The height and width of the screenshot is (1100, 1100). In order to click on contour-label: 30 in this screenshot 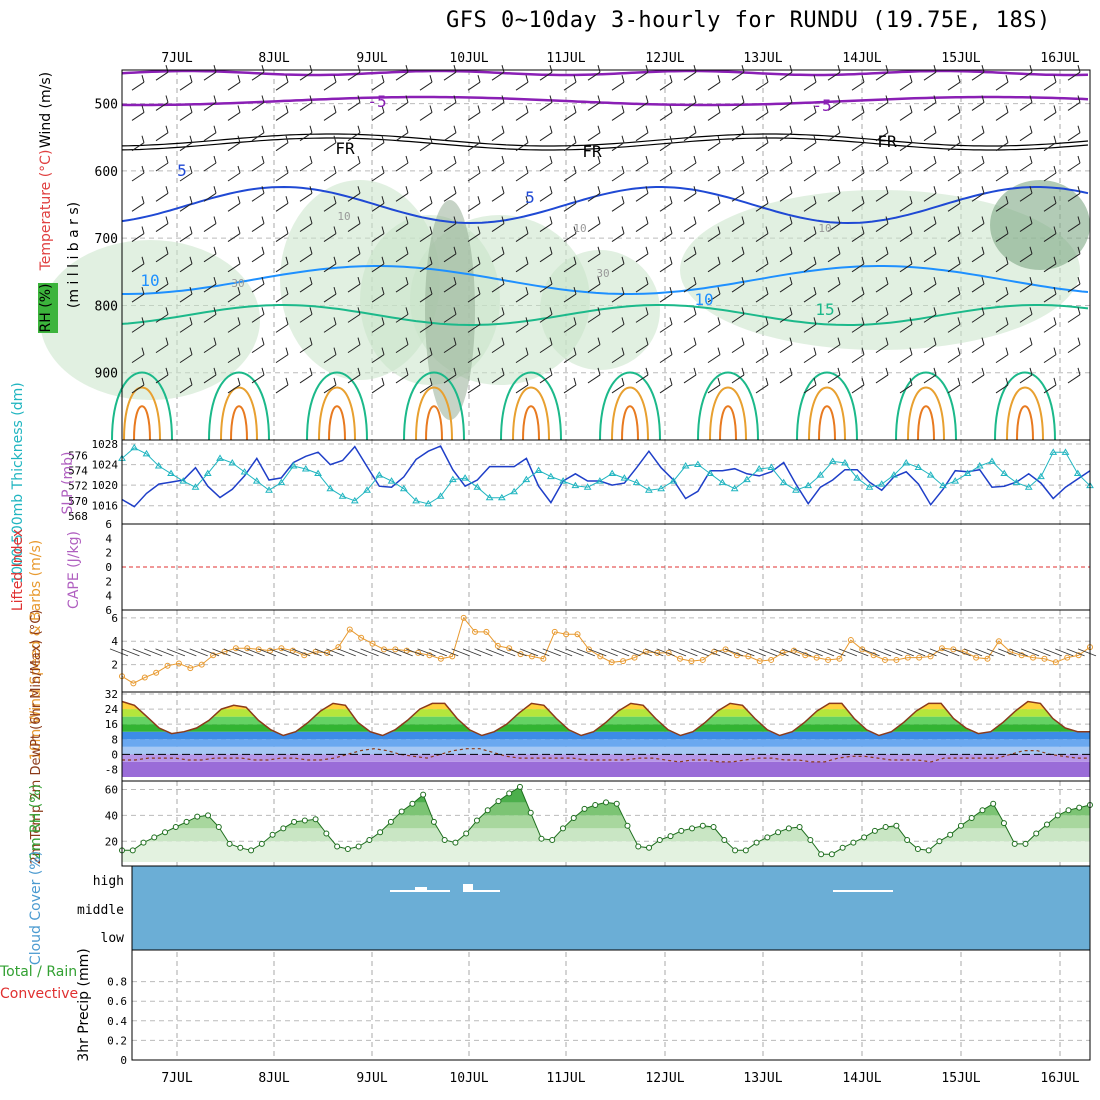, I will do `click(602, 273)`.